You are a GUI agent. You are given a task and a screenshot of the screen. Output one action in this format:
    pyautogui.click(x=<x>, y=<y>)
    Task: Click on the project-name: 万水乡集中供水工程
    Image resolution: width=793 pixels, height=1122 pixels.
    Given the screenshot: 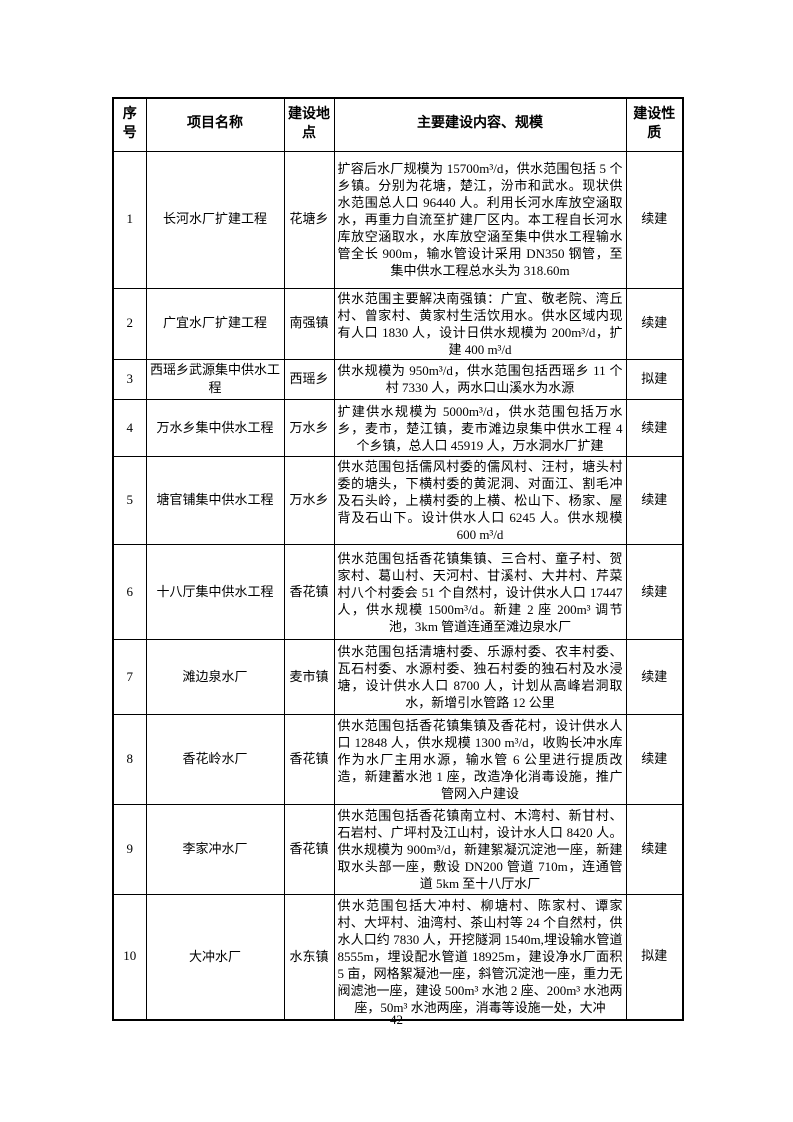 What is the action you would take?
    pyautogui.click(x=215, y=428)
    